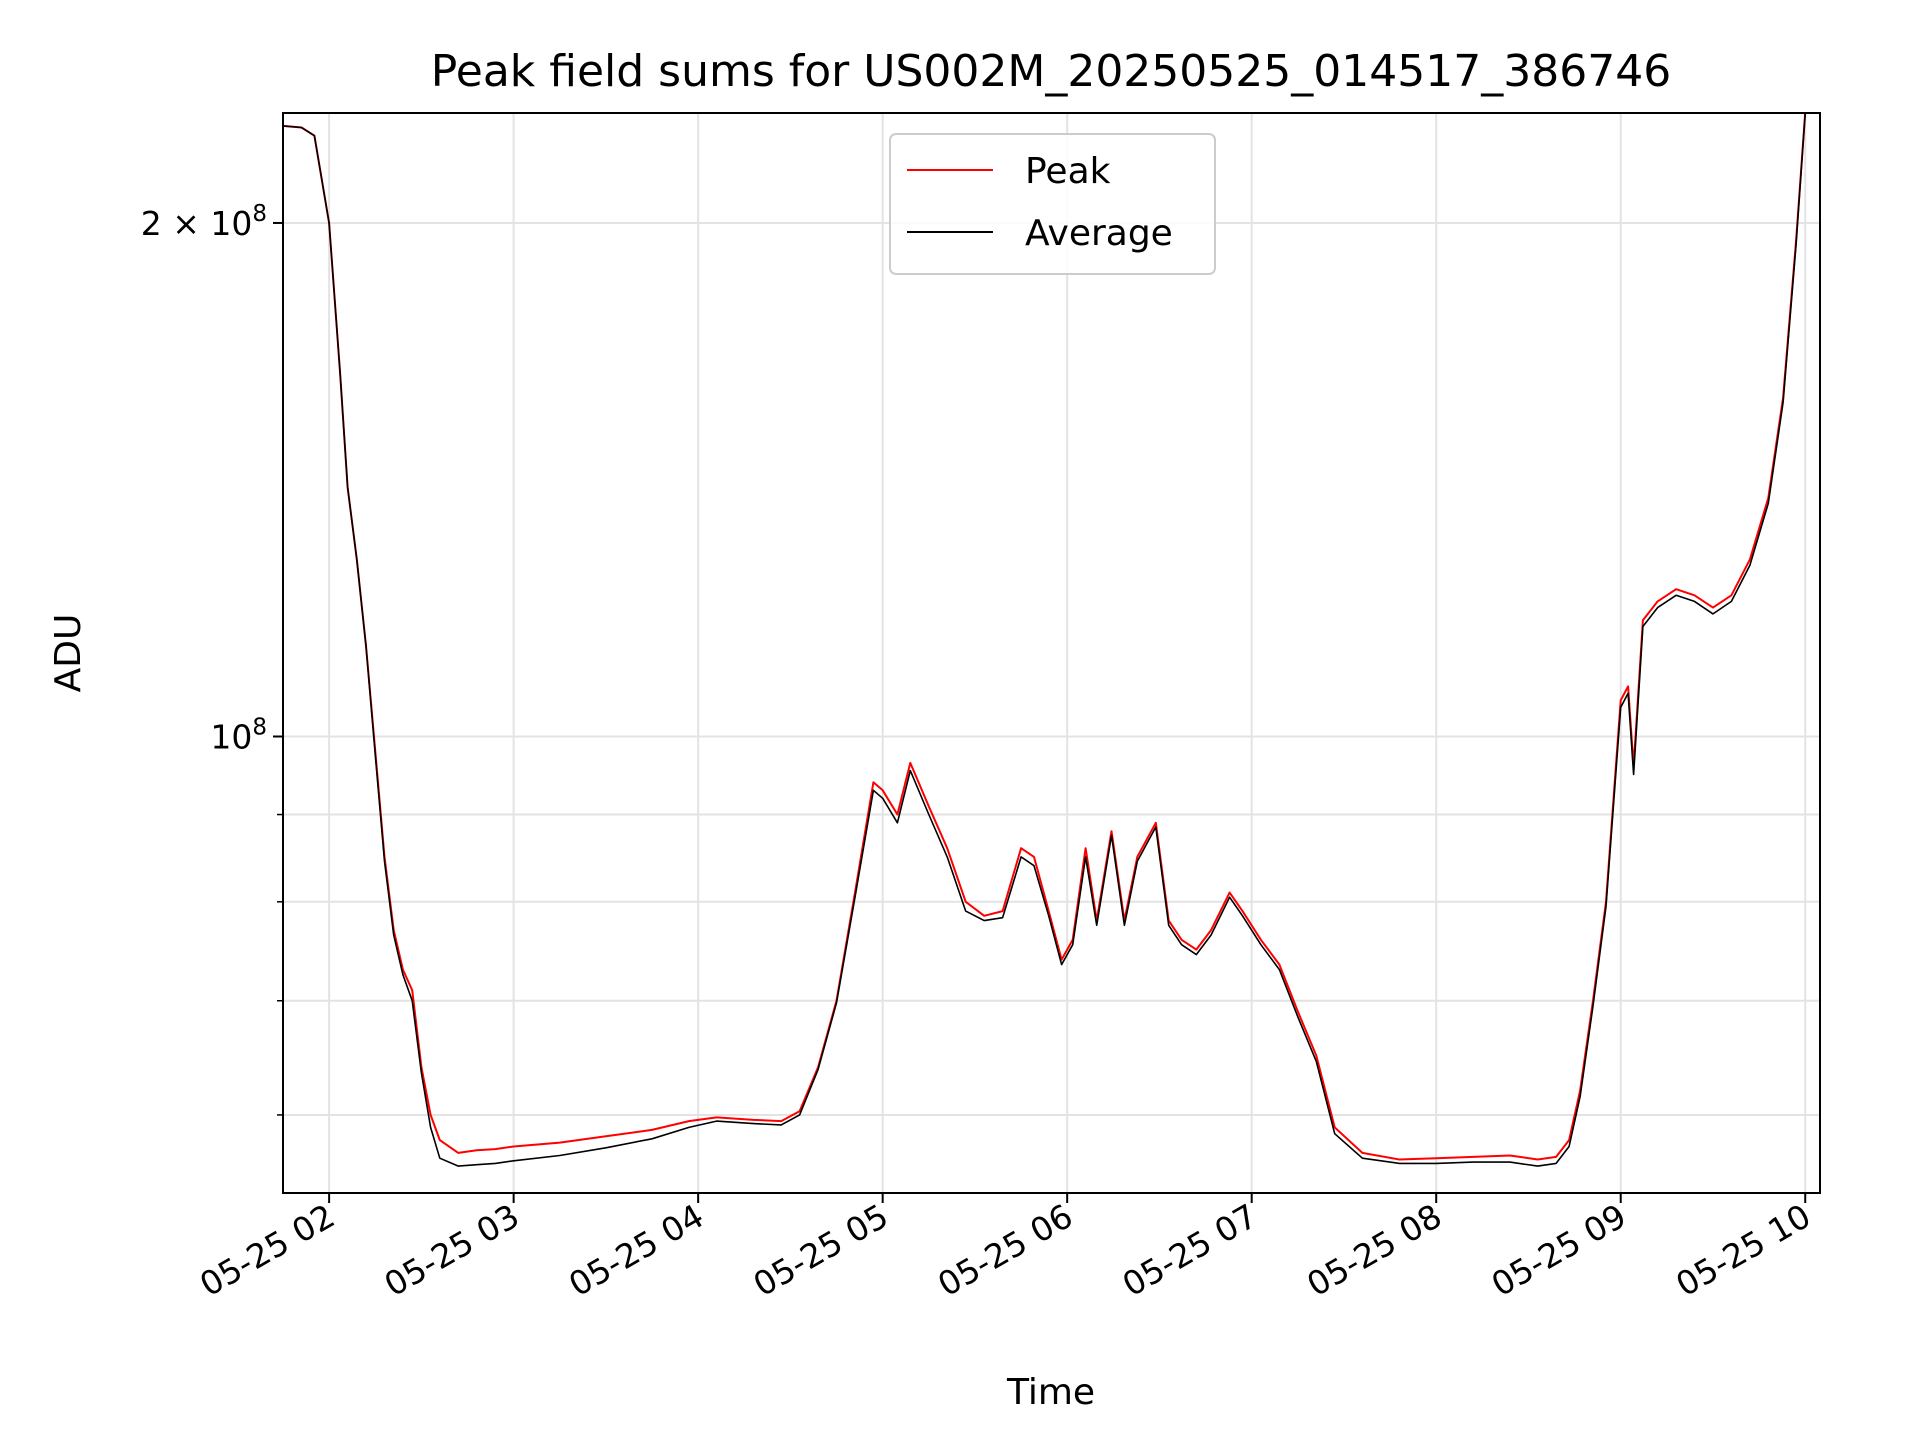  What do you see at coordinates (1050, 1392) in the screenshot?
I see `x-axis-label: Time` at bounding box center [1050, 1392].